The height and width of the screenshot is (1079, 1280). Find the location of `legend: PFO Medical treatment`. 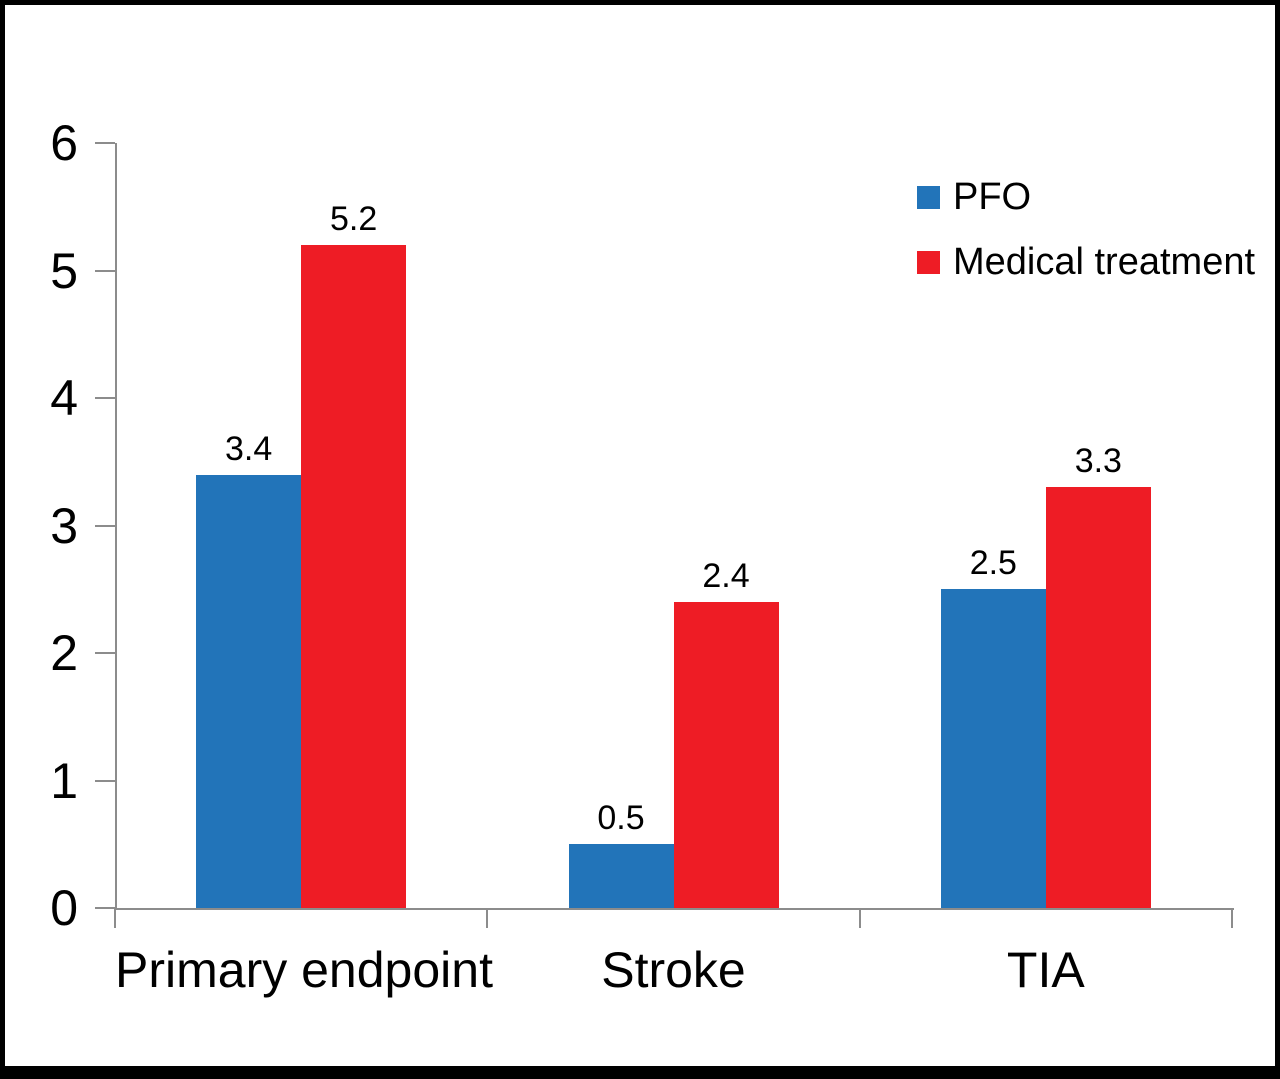

legend: PFO Medical treatment is located at coordinates (1086, 229).